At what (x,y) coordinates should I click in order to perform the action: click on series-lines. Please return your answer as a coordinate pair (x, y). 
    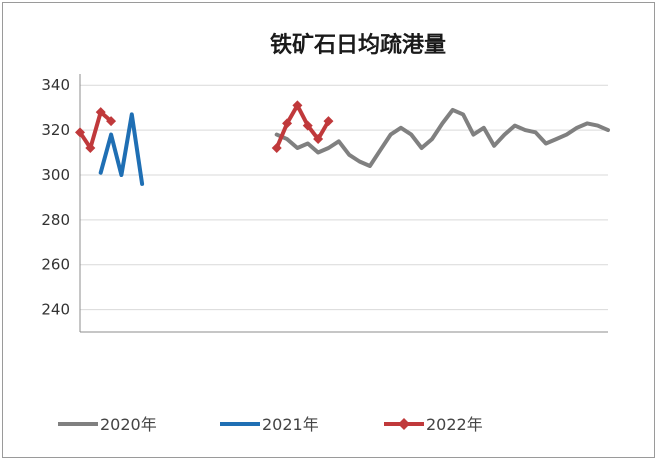
    Looking at the image, I should click on (344, 144).